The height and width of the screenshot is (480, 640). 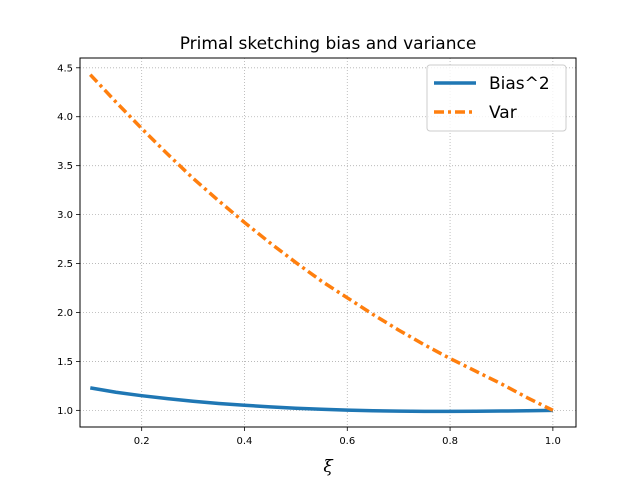 I want to click on x-axis-label: ξ, so click(x=328, y=467).